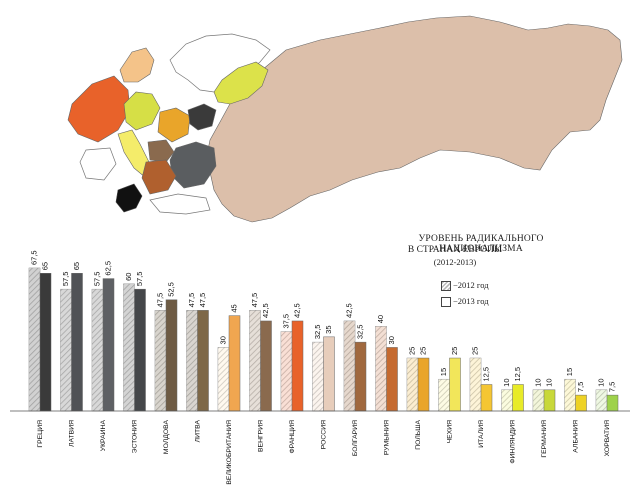 The image size is (640, 494). I want to click on value-label-2012: 37,5, so click(285, 321).